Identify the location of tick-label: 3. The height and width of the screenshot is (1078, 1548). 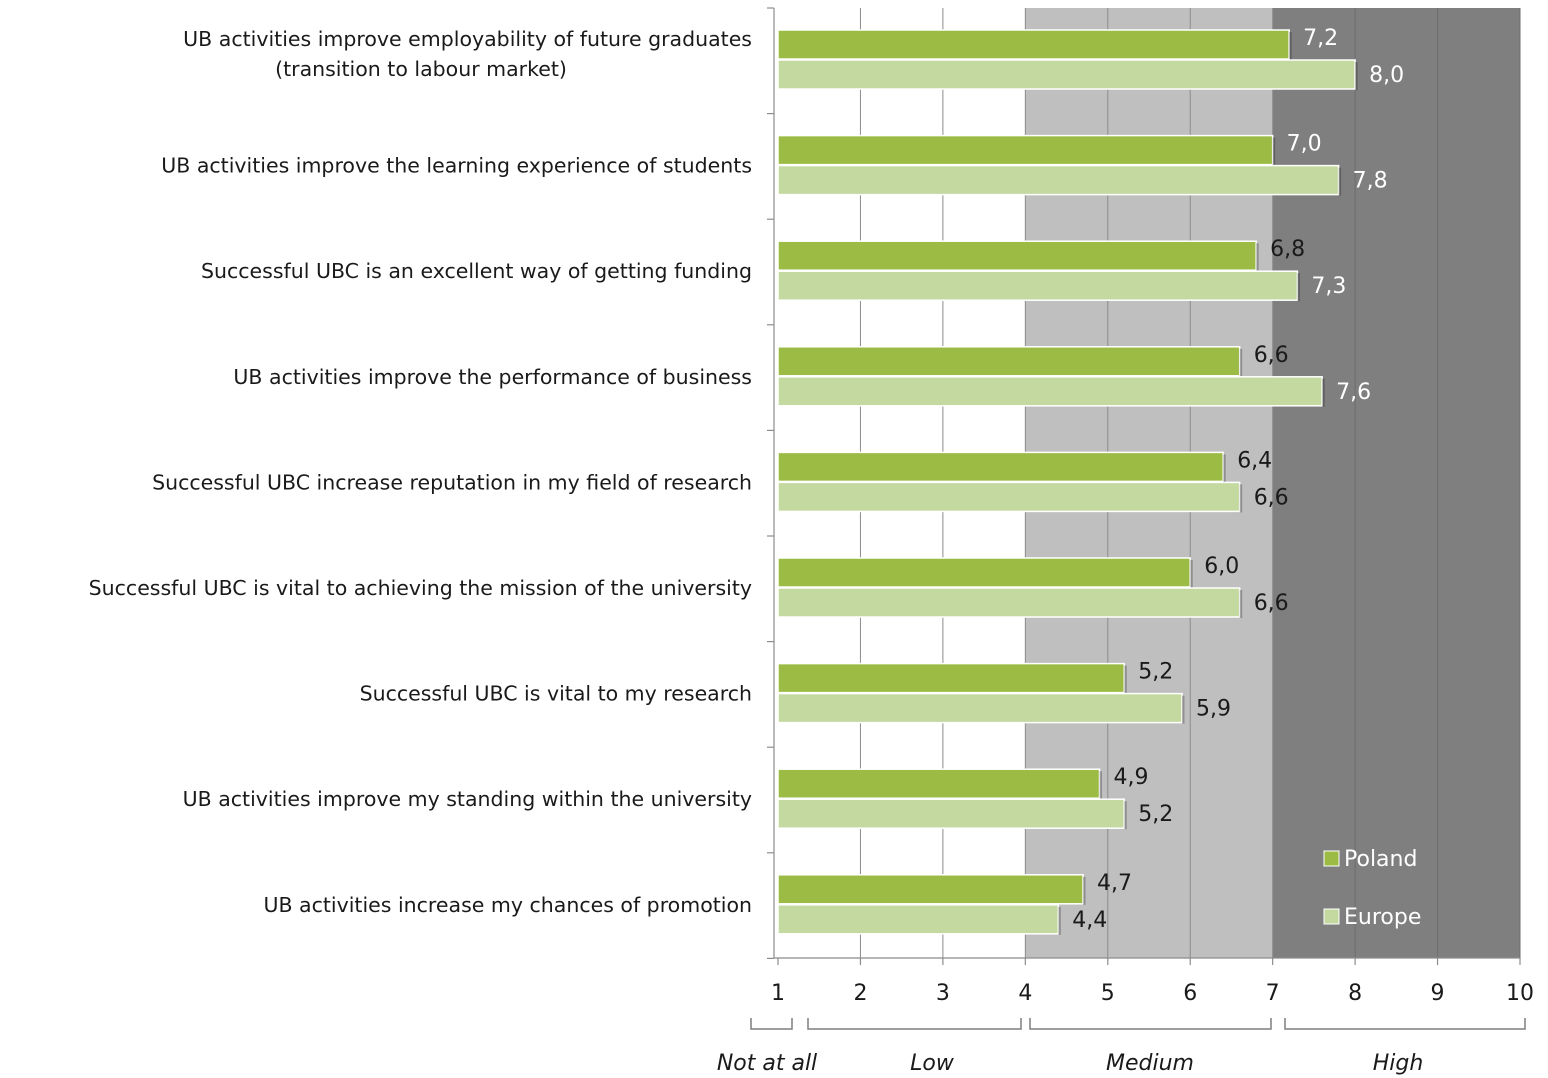
(943, 993).